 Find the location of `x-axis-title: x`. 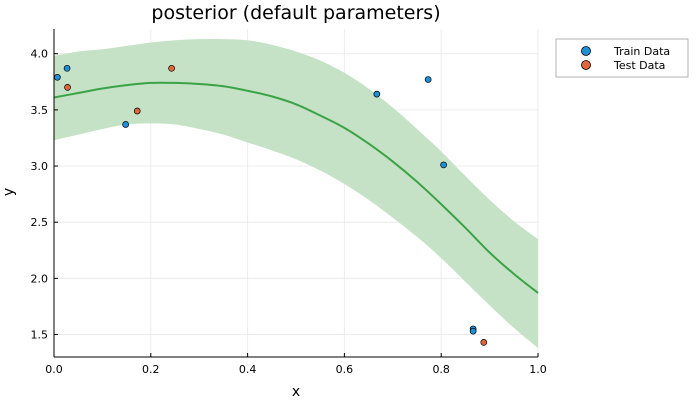

x-axis-title: x is located at coordinates (296, 392).